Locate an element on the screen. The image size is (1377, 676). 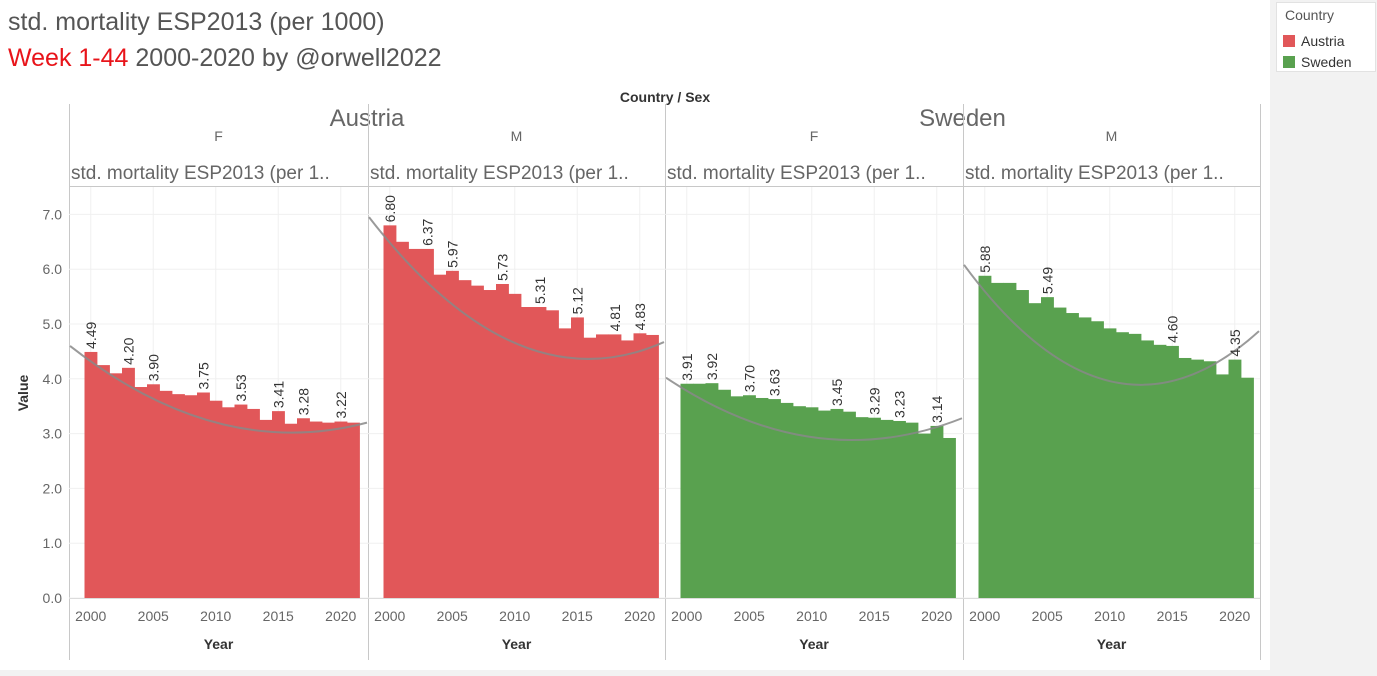
legend-item-sweden: Sweden is located at coordinates (1317, 63).